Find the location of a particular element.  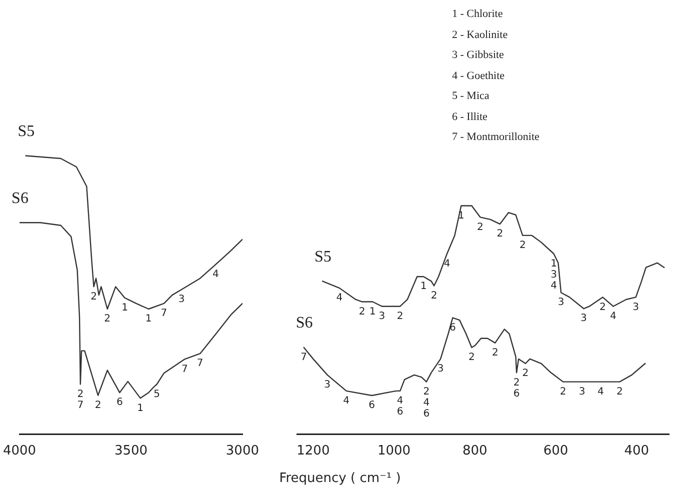

text: 6 - Illite is located at coordinates (470, 117).